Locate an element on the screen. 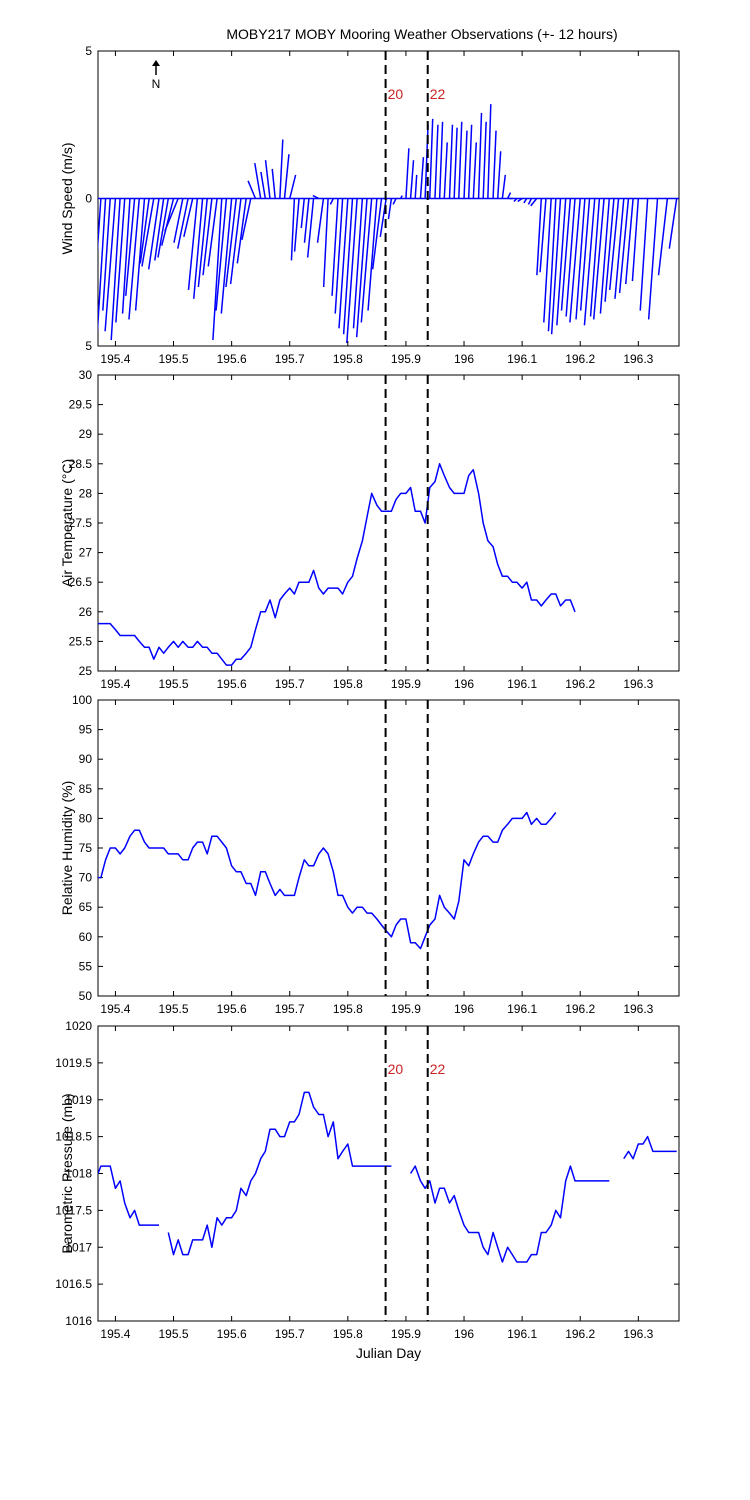 This screenshot has height=1500, width=750. y-tick-label: 25 is located at coordinates (86, 671).